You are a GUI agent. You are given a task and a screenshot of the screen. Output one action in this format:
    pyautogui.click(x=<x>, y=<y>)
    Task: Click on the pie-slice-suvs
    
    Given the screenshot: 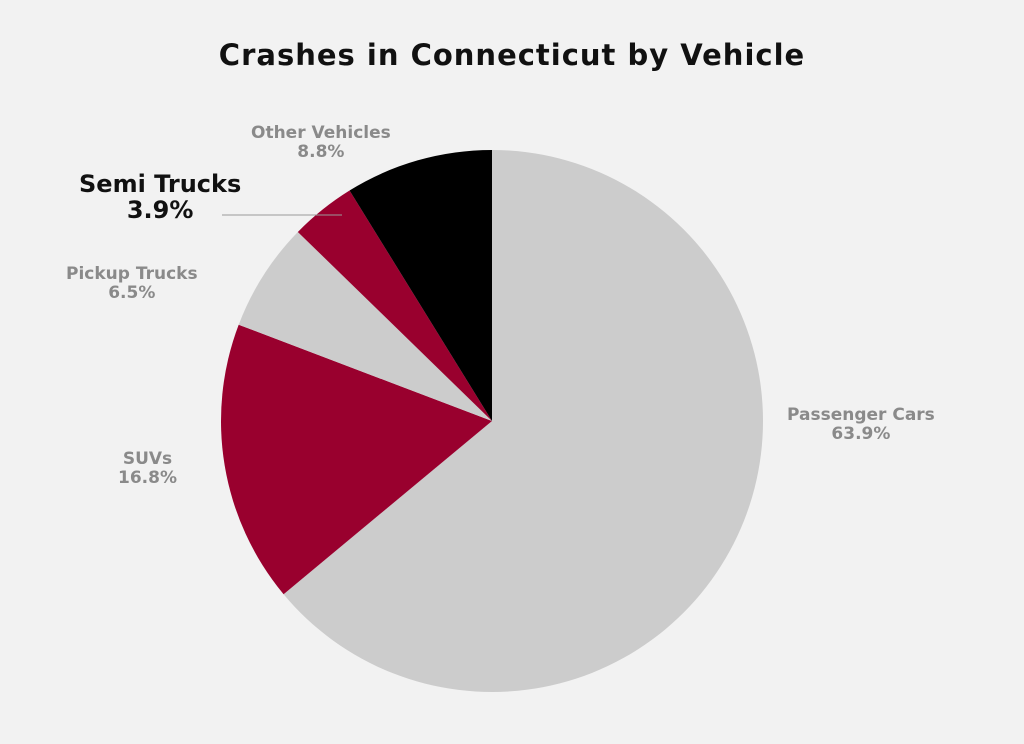 What is the action you would take?
    pyautogui.click(x=356, y=459)
    